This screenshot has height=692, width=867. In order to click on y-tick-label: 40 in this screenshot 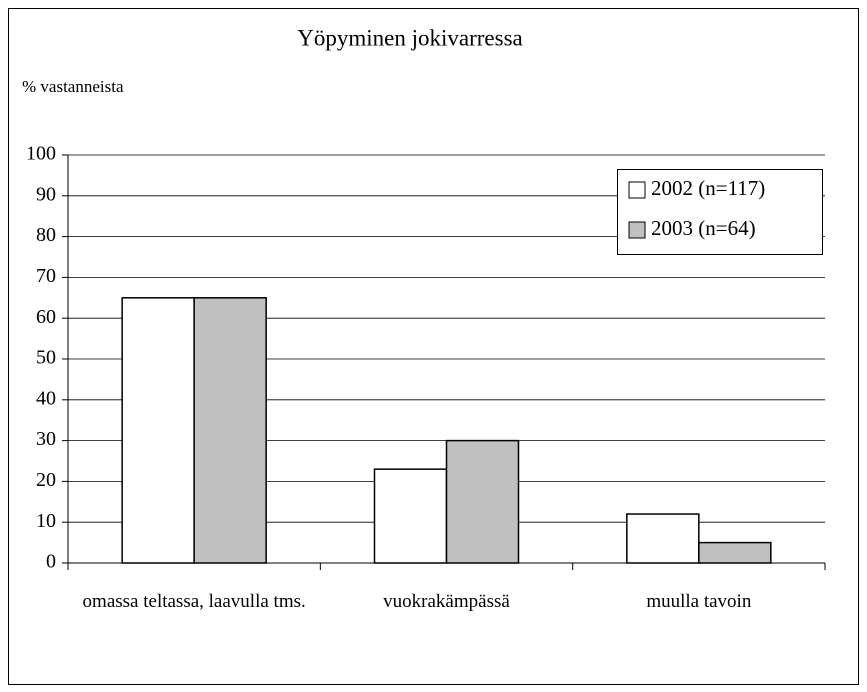, I will do `click(46, 398)`.